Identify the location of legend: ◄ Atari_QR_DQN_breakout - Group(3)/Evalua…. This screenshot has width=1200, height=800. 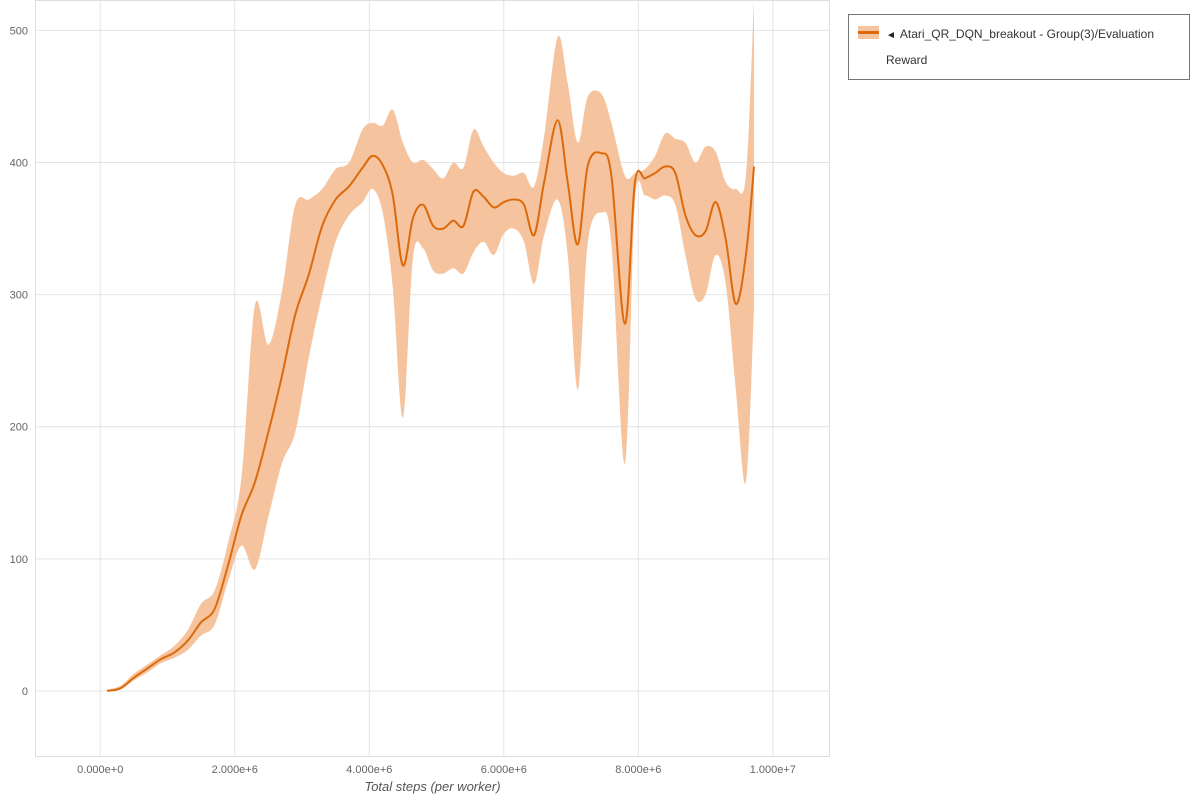
(1019, 47).